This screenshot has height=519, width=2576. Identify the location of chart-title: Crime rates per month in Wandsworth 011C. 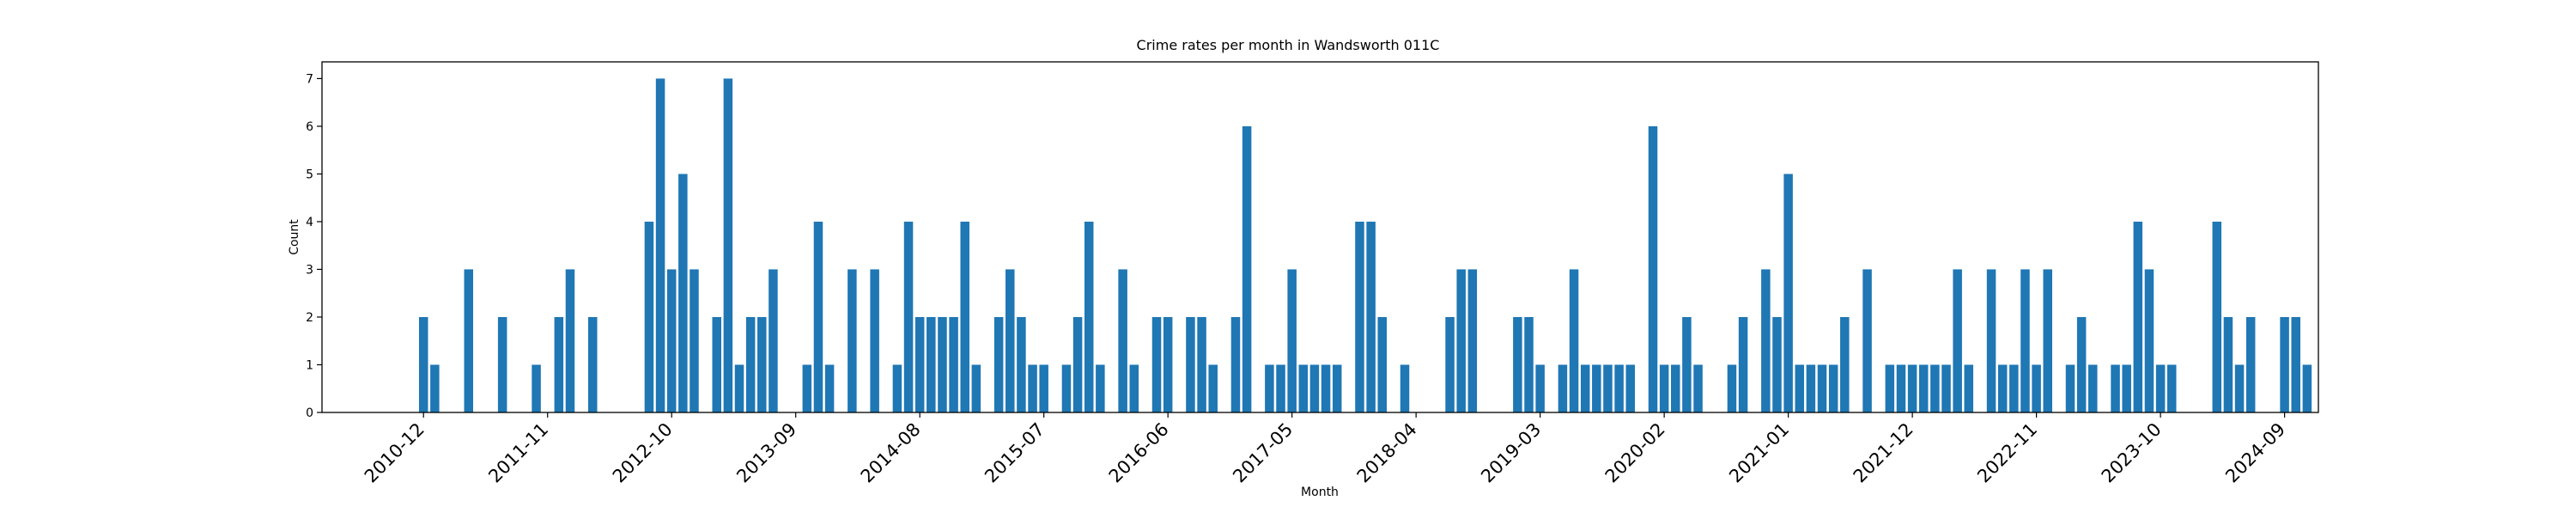
(1288, 45).